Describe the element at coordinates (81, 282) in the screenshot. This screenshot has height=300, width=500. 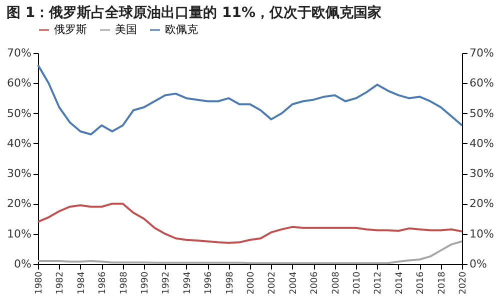
I see `x-tick-label: 1984` at that location.